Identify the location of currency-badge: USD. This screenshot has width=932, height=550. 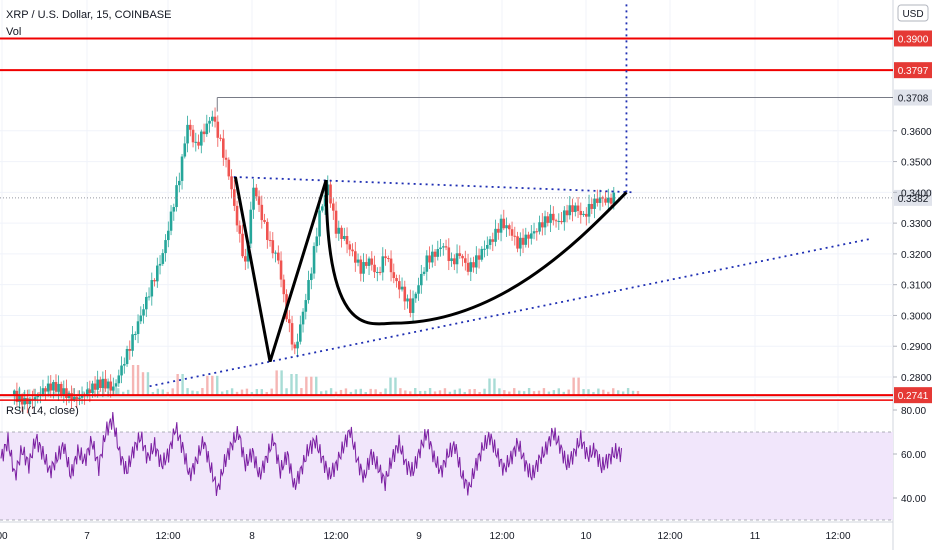
(913, 13).